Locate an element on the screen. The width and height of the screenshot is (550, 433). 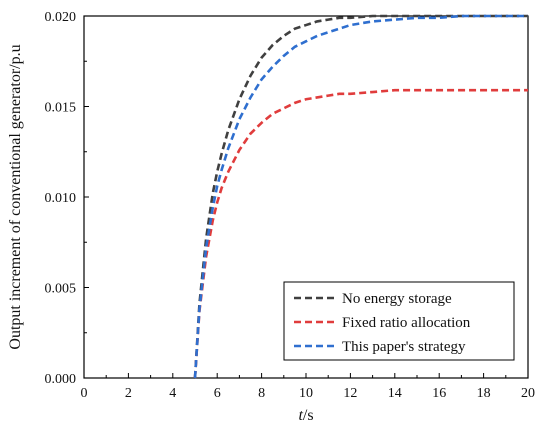
x-tick-label: 18 is located at coordinates (484, 393).